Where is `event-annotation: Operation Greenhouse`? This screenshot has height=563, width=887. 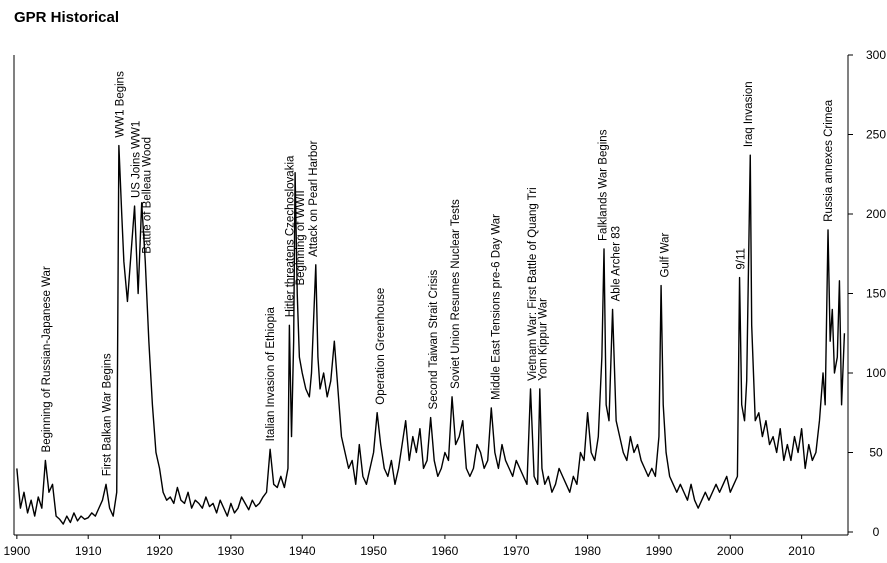
event-annotation: Operation Greenhouse is located at coordinates (381, 346).